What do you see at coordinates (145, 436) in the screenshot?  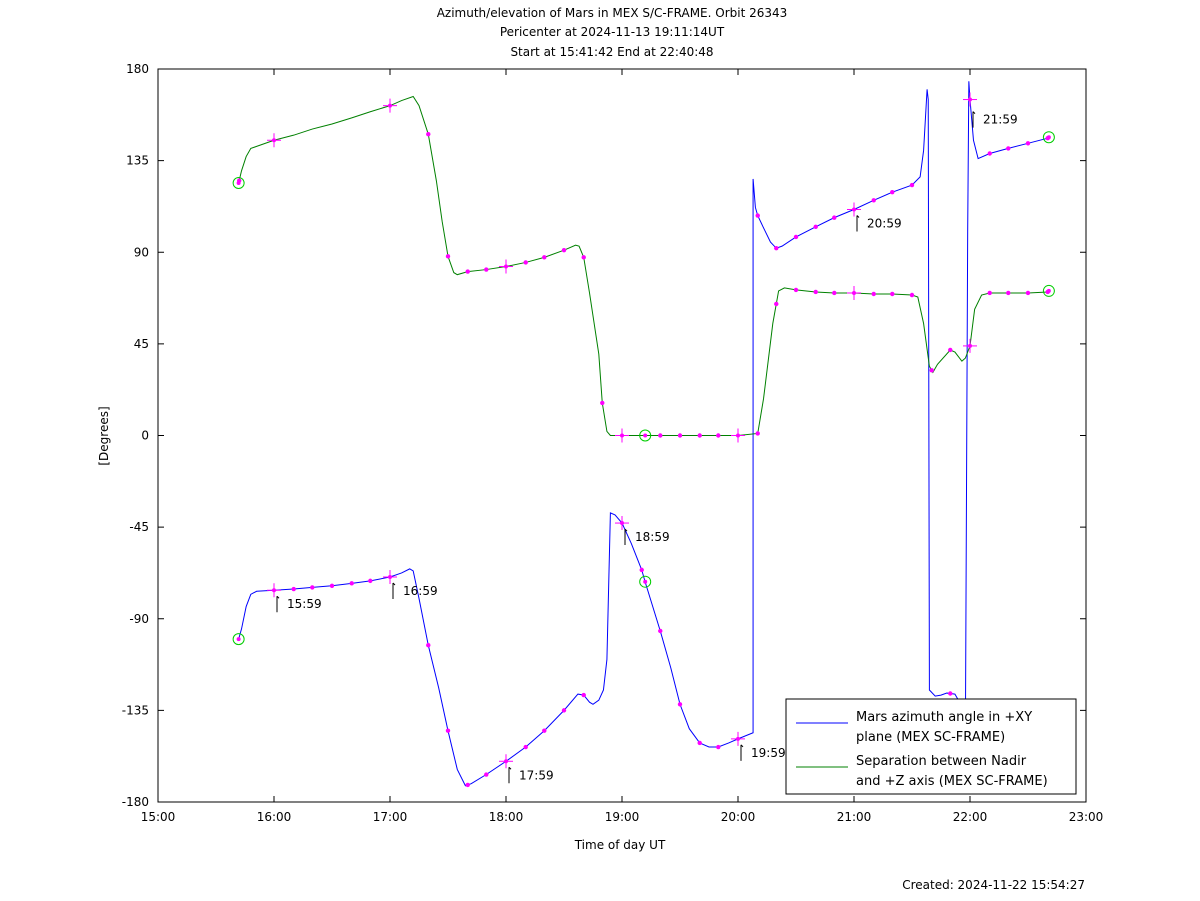 I see `y-tick-label: 0` at bounding box center [145, 436].